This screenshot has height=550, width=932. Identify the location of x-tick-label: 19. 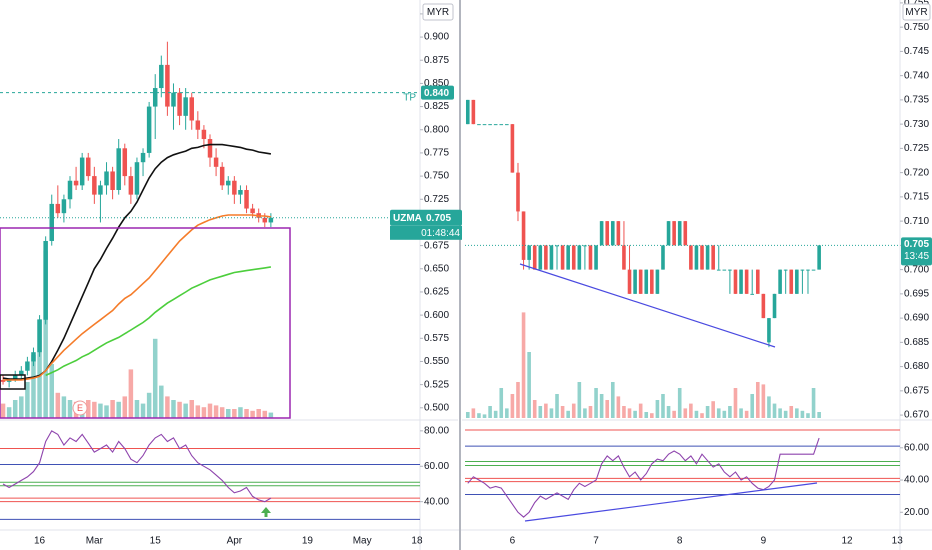
(308, 541).